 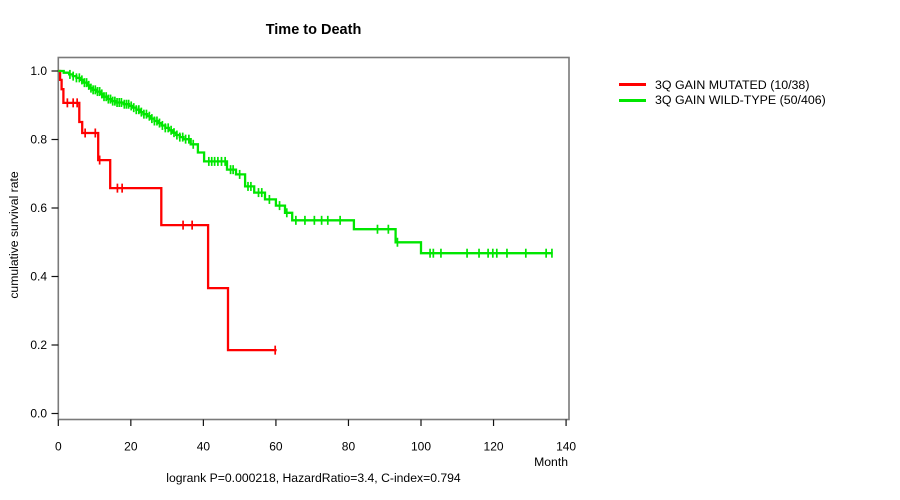 What do you see at coordinates (740, 100) in the screenshot?
I see `legend-label-wildtype: 3Q GAIN WILD-TYPE (50/406)` at bounding box center [740, 100].